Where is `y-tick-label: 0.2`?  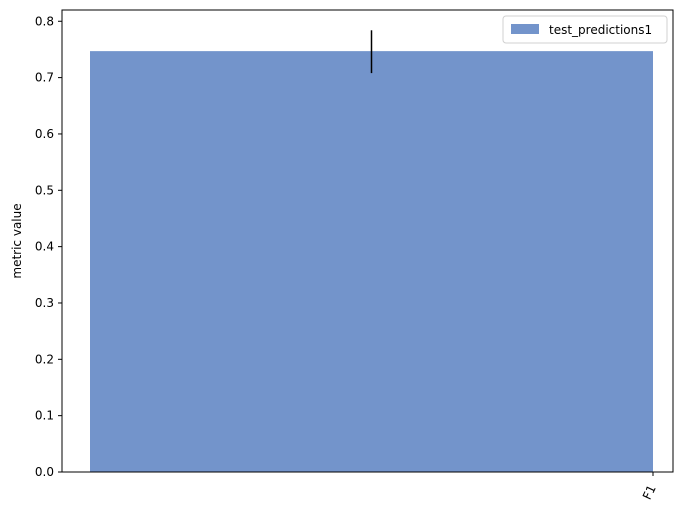
y-tick-label: 0.2 is located at coordinates (44, 359).